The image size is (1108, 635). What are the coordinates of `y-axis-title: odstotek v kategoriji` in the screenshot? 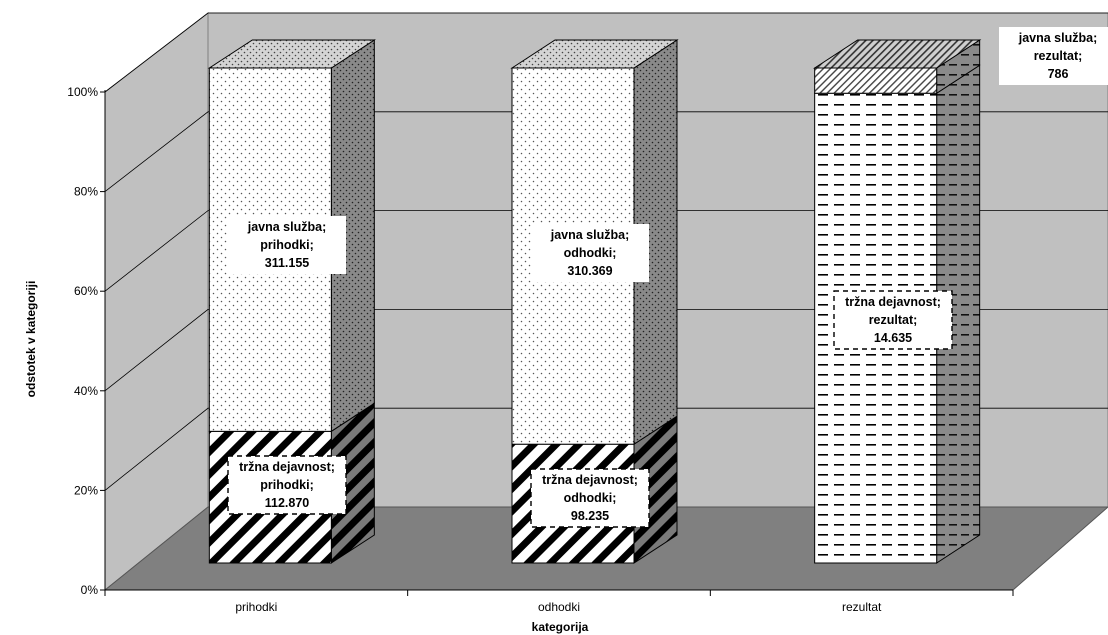 It's located at (31, 339).